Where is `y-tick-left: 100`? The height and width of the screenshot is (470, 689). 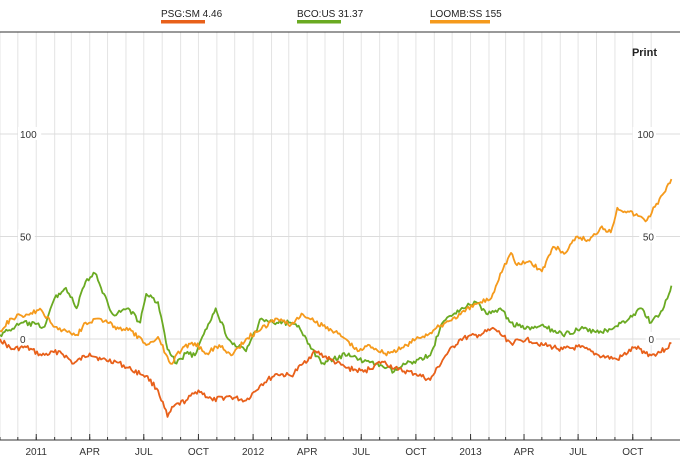
y-tick-left: 100 is located at coordinates (30, 134).